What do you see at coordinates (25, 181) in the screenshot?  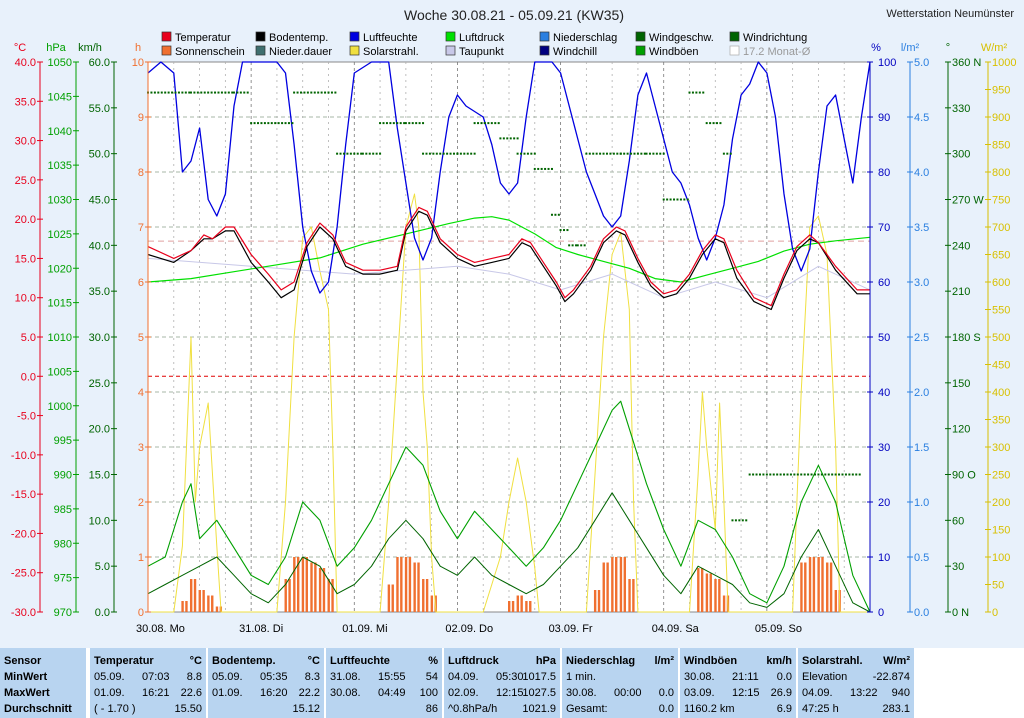 I see `temp-tick-label: 25.0` at bounding box center [25, 181].